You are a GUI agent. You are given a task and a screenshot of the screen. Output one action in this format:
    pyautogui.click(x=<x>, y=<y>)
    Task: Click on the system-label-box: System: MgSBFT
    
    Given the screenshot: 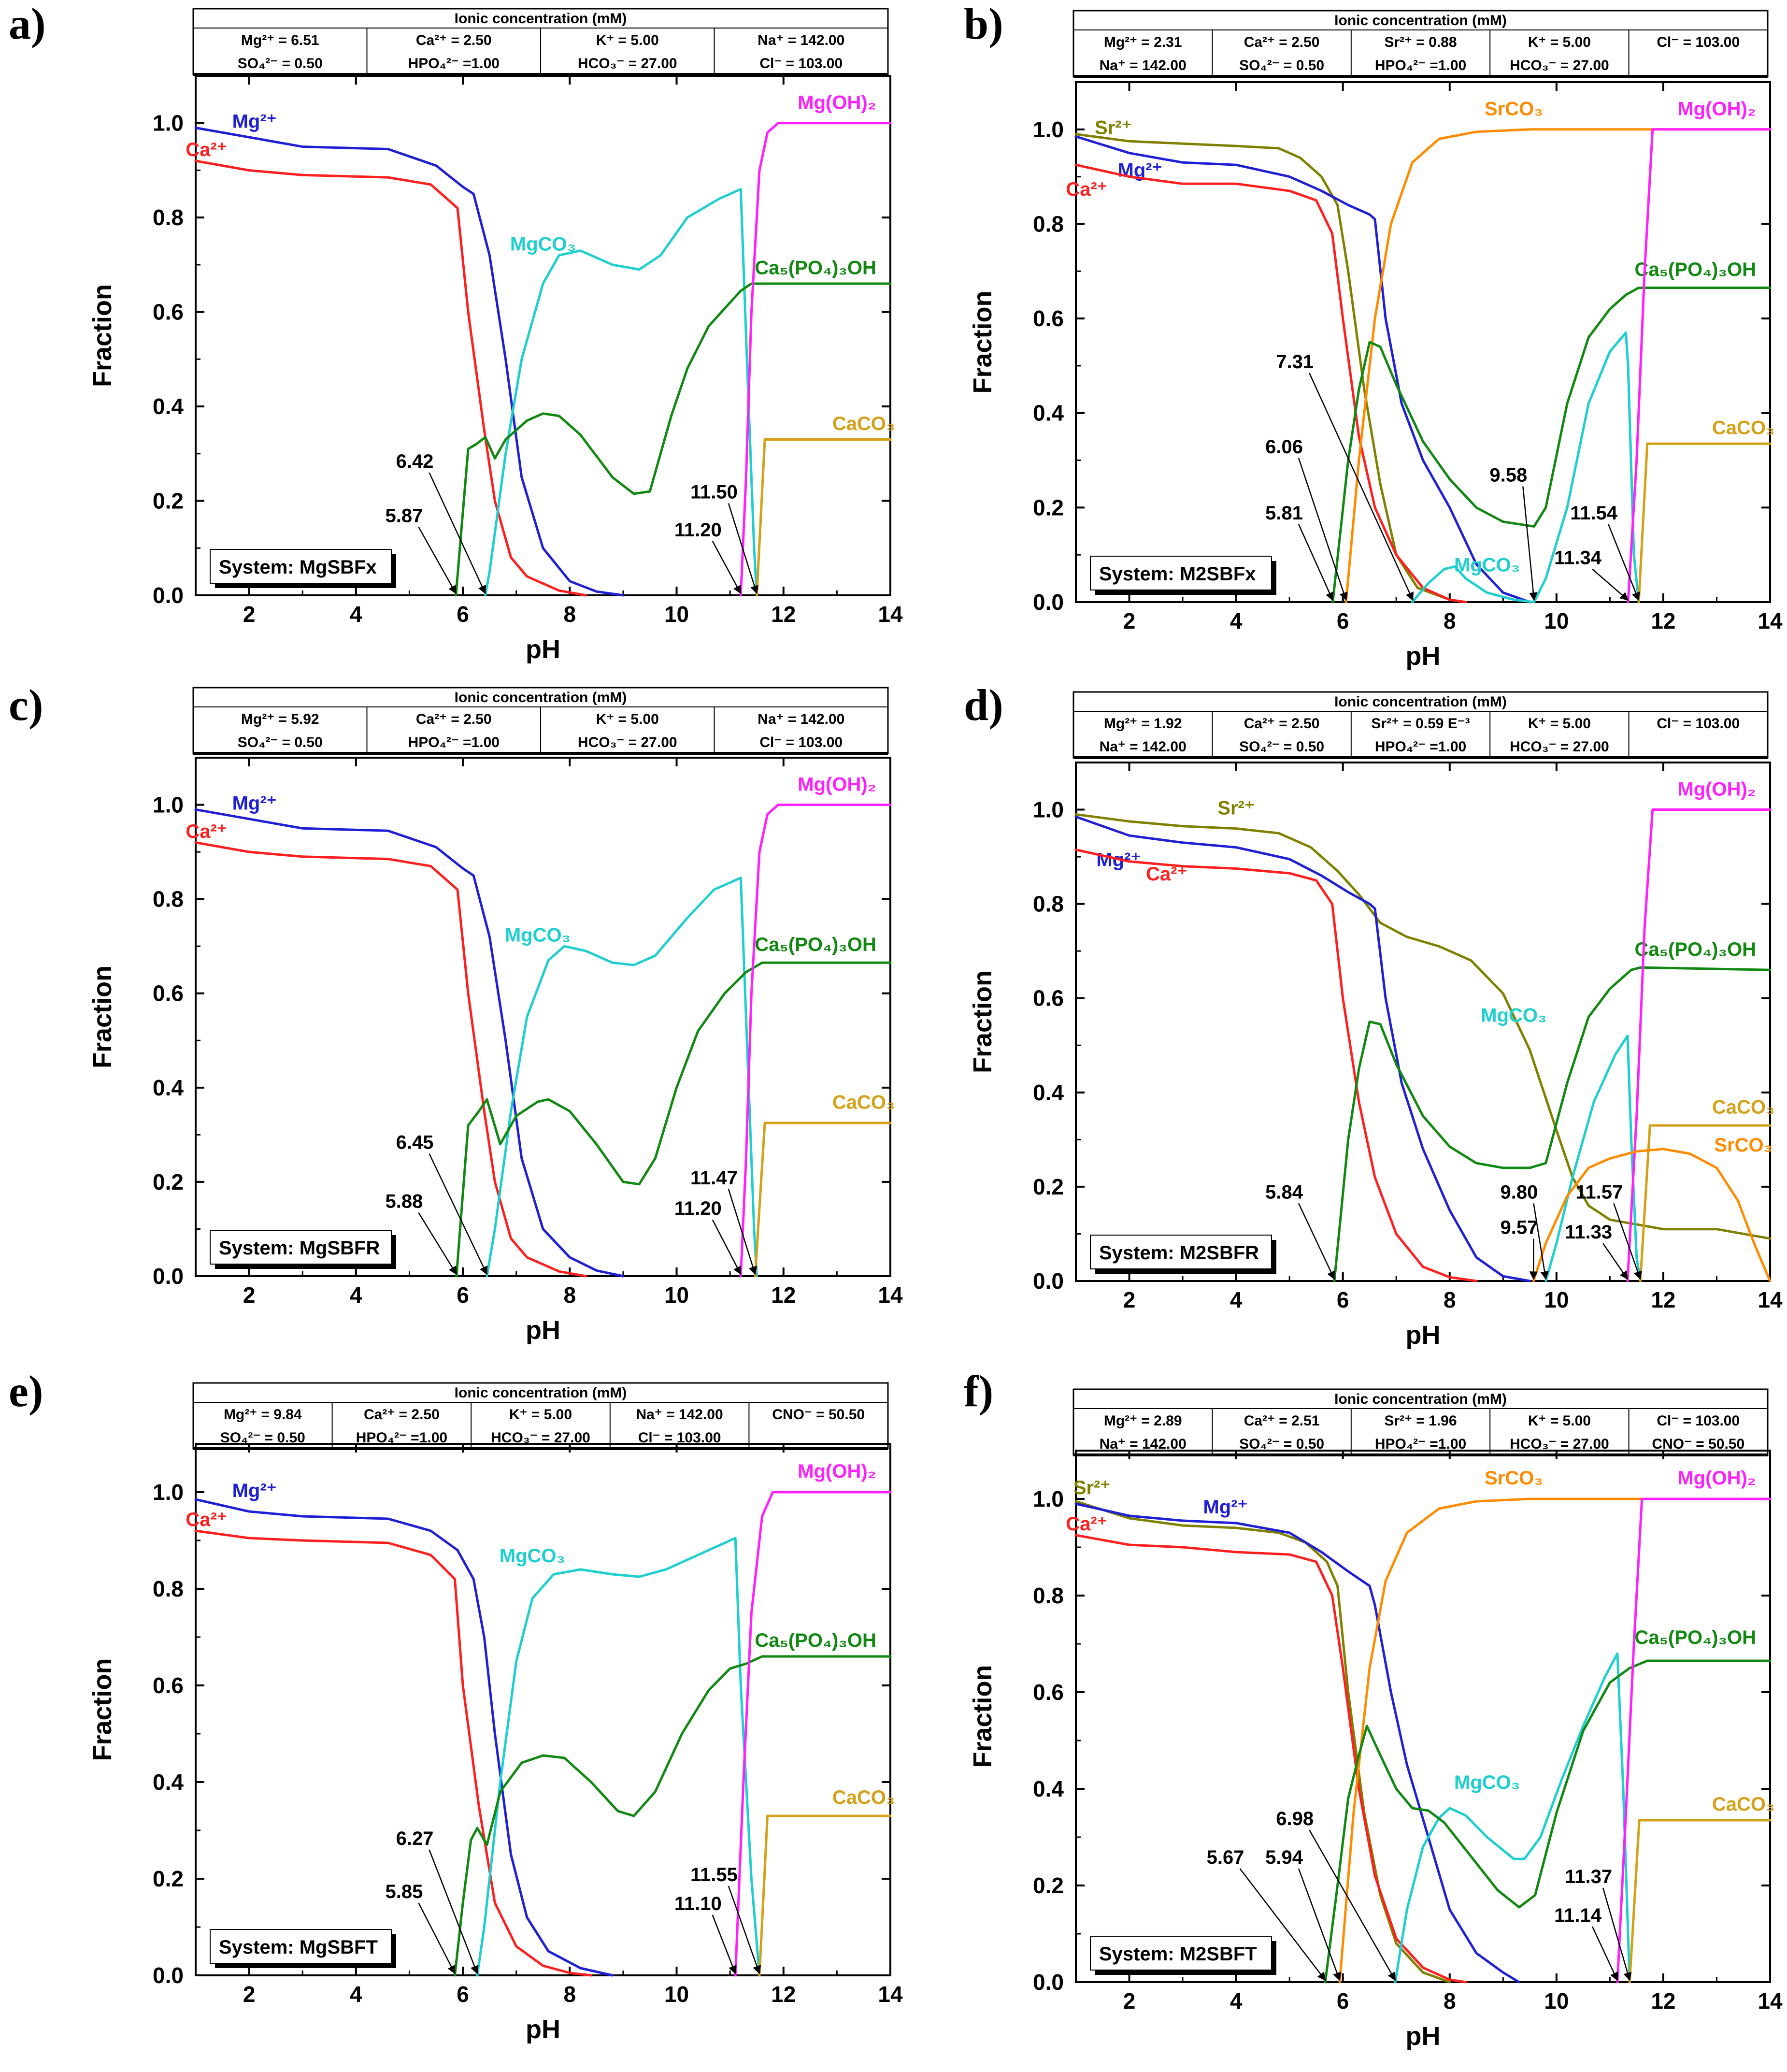 What is the action you would take?
    pyautogui.click(x=303, y=1948)
    